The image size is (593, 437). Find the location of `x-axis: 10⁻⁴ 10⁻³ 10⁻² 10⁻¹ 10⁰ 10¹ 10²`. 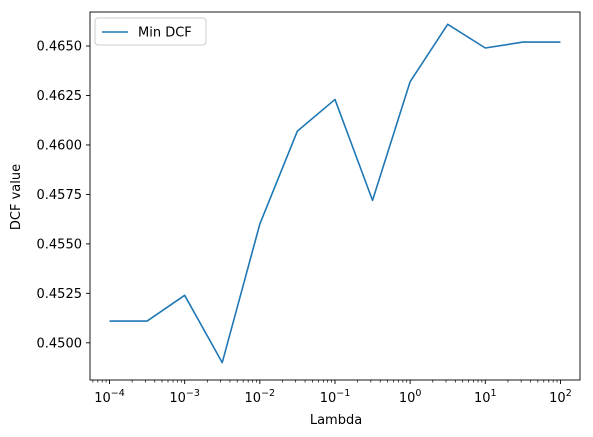

x-axis: 10⁻⁴ 10⁻³ 10⁻² 10⁻¹ 10⁰ 10¹ 10² is located at coordinates (332, 393).